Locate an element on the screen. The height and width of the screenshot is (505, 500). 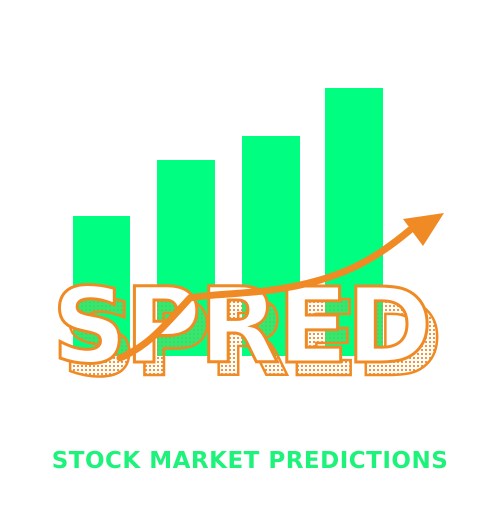
tagline: STOCK MARKET PREDICTIONS is located at coordinates (250, 461).